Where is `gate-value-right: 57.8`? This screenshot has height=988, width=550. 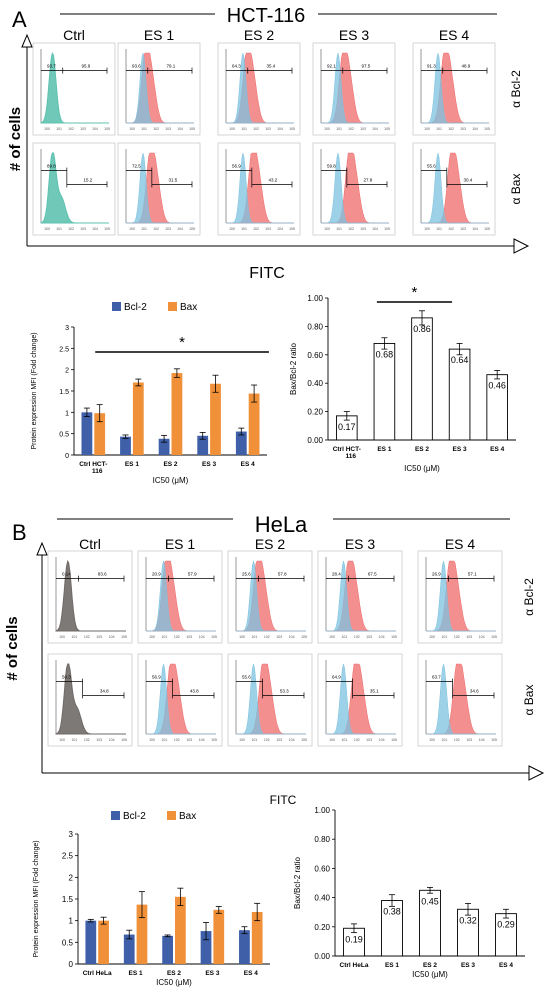 gate-value-right: 57.8 is located at coordinates (282, 574).